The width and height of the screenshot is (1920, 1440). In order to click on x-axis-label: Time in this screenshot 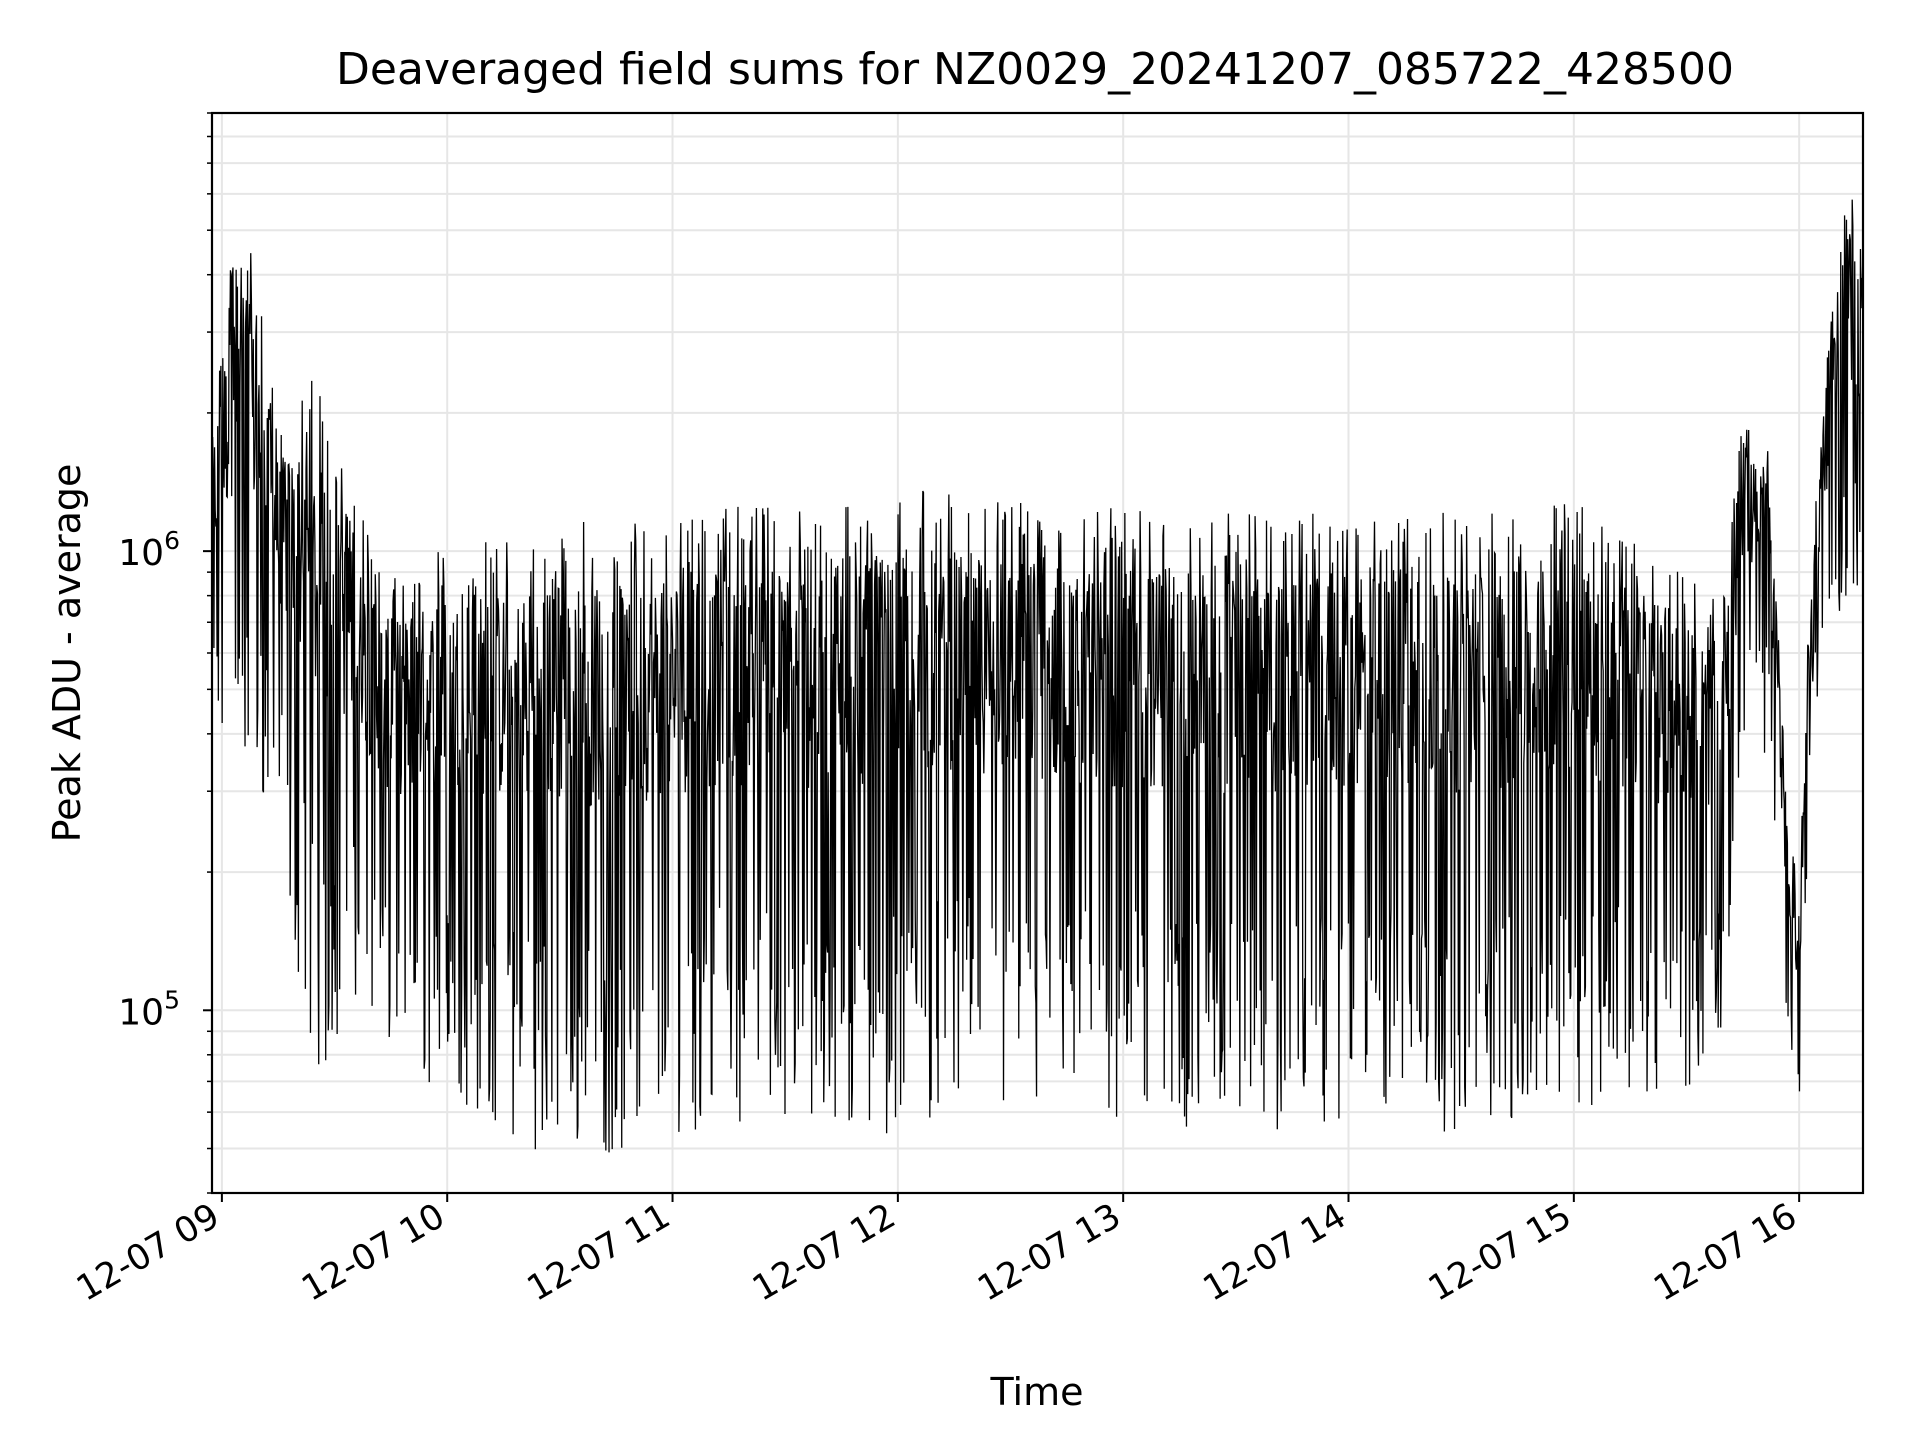, I will do `click(1037, 1392)`.